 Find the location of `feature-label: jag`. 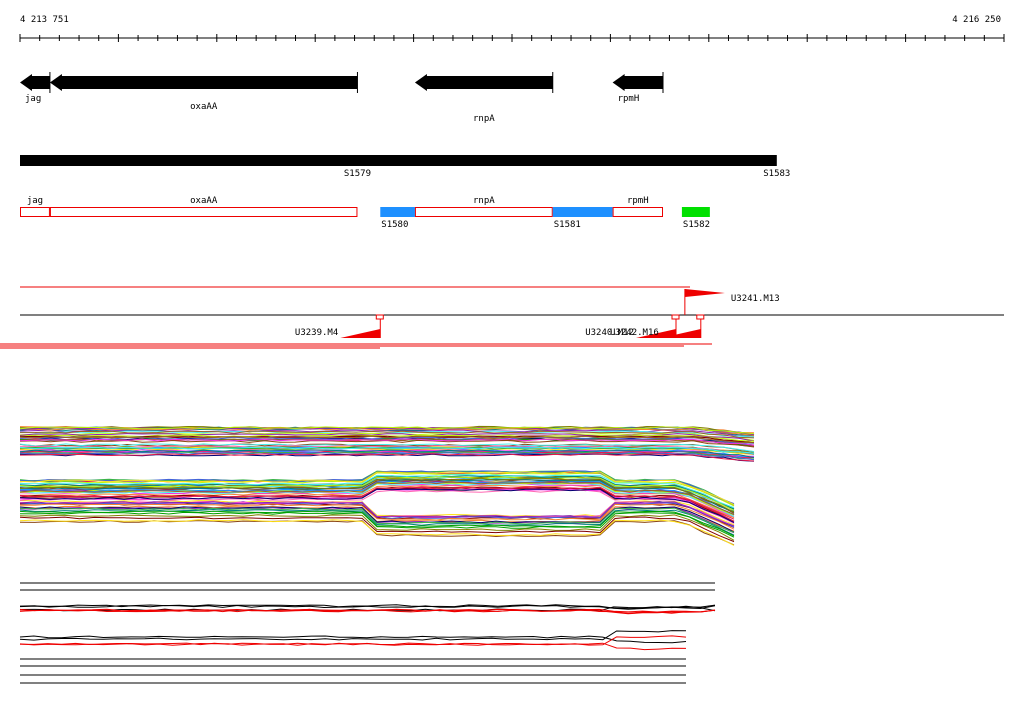

feature-label: jag is located at coordinates (35, 201).